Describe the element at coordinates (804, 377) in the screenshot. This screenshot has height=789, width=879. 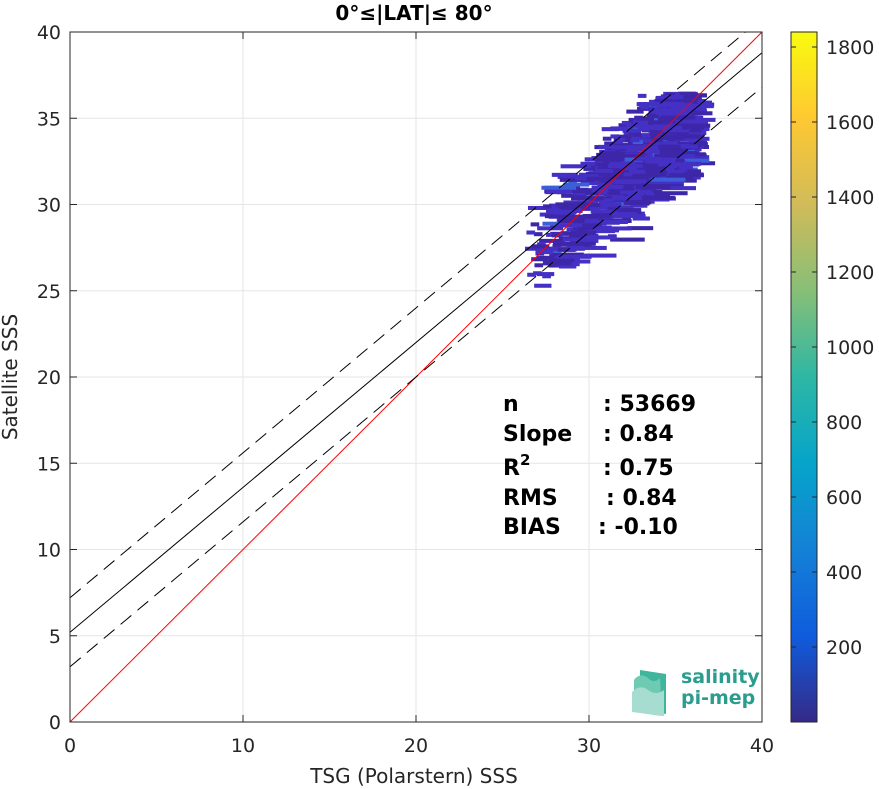
I see `colorbar` at that location.